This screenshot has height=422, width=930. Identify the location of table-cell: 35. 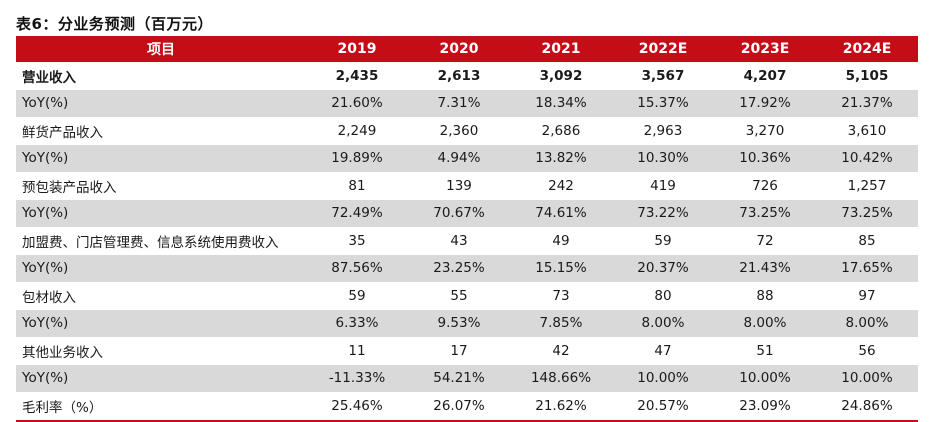
(357, 240).